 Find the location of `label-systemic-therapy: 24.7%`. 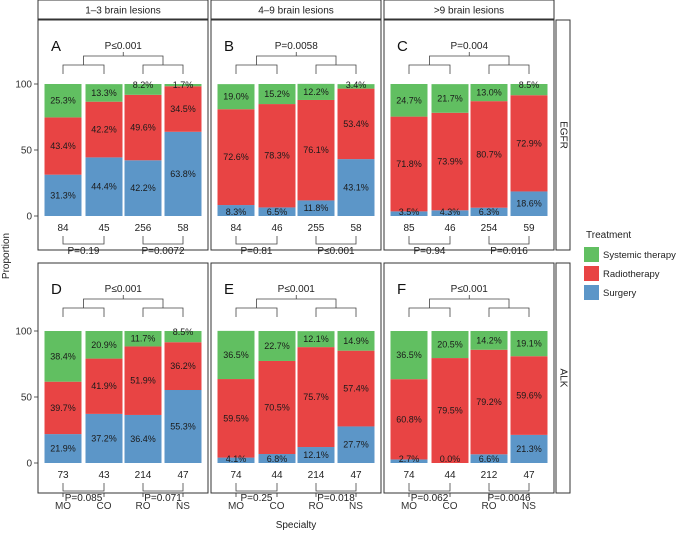

label-systemic-therapy: 24.7% is located at coordinates (409, 100).